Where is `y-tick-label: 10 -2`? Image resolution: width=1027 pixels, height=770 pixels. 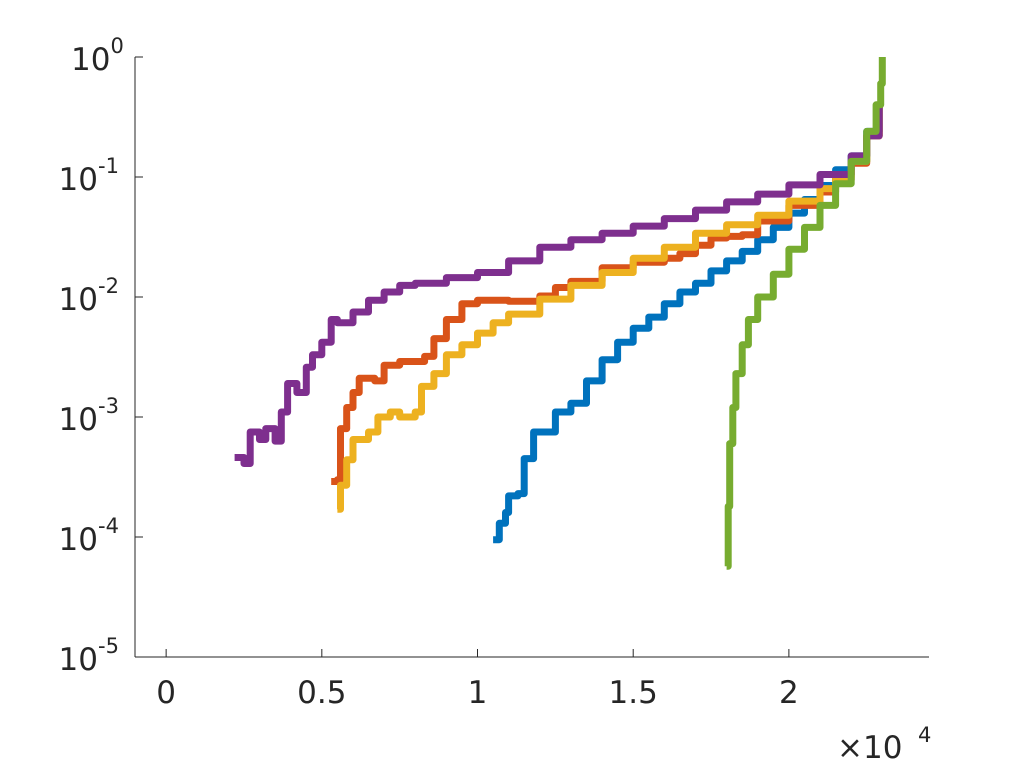 y-tick-label: 10 -2 is located at coordinates (89, 296).